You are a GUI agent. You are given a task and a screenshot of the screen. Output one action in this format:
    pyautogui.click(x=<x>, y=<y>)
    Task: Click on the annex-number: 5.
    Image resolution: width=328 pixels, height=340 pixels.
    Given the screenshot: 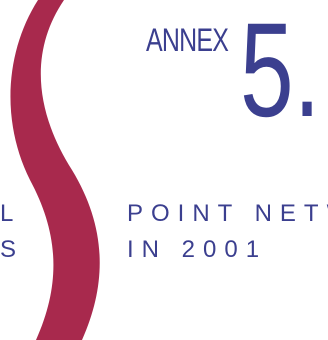 What is the action you would take?
    pyautogui.click(x=280, y=72)
    